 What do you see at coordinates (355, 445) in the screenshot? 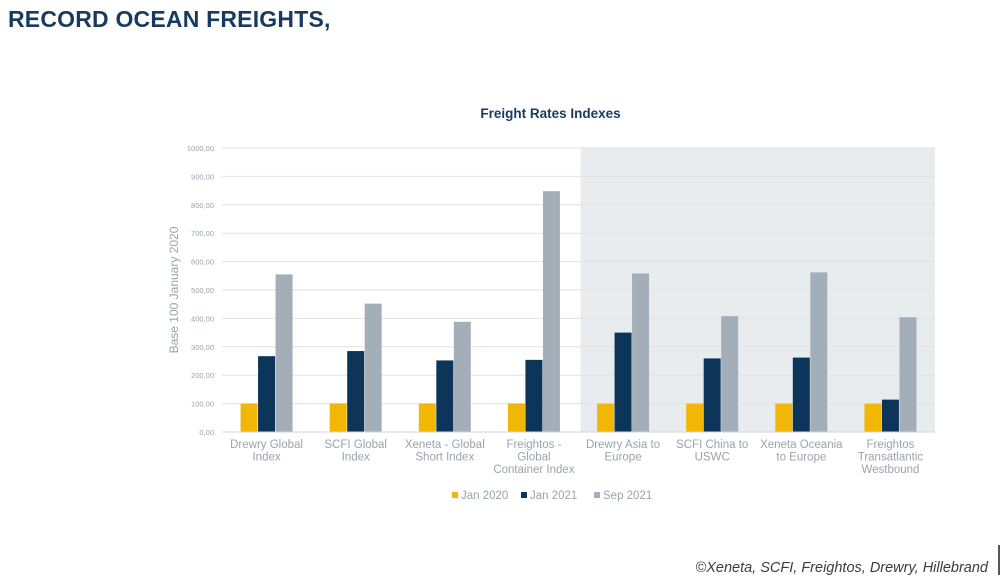
I see `x-tick-label: SCFI Global` at bounding box center [355, 445].